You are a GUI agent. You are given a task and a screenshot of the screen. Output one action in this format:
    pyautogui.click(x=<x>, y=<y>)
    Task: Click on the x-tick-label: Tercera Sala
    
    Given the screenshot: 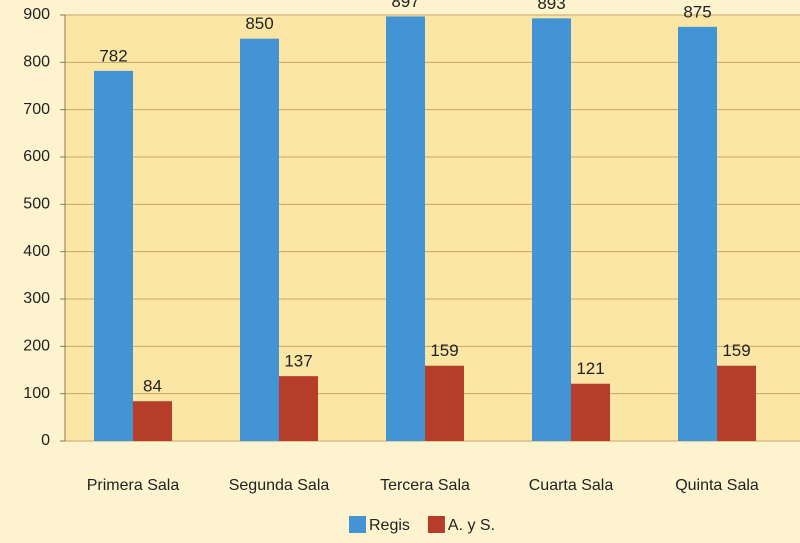 What is the action you would take?
    pyautogui.click(x=425, y=485)
    